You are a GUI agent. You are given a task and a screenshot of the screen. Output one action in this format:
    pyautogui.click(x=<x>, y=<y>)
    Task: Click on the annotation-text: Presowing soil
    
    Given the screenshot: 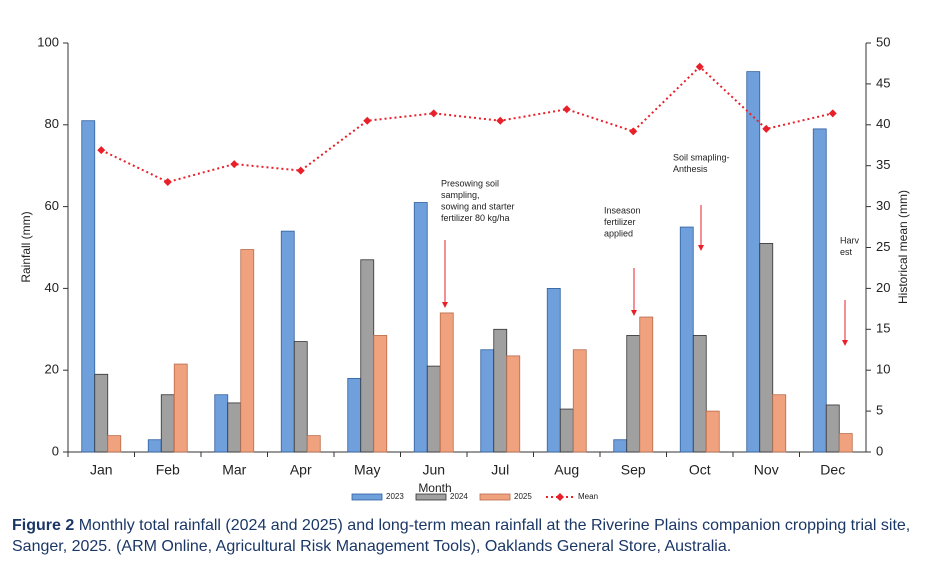 What is the action you would take?
    pyautogui.click(x=470, y=183)
    